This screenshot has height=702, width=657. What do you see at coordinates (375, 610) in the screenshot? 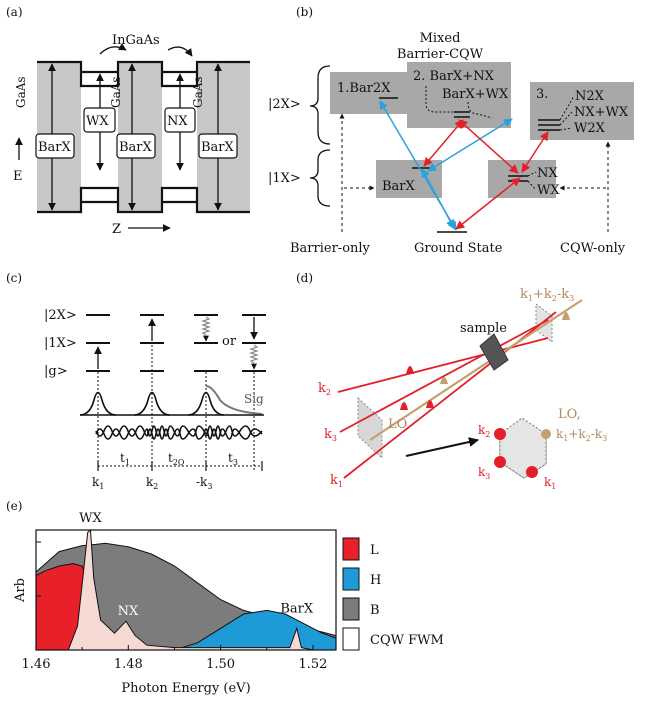
I see `legend-label: B` at bounding box center [375, 610].